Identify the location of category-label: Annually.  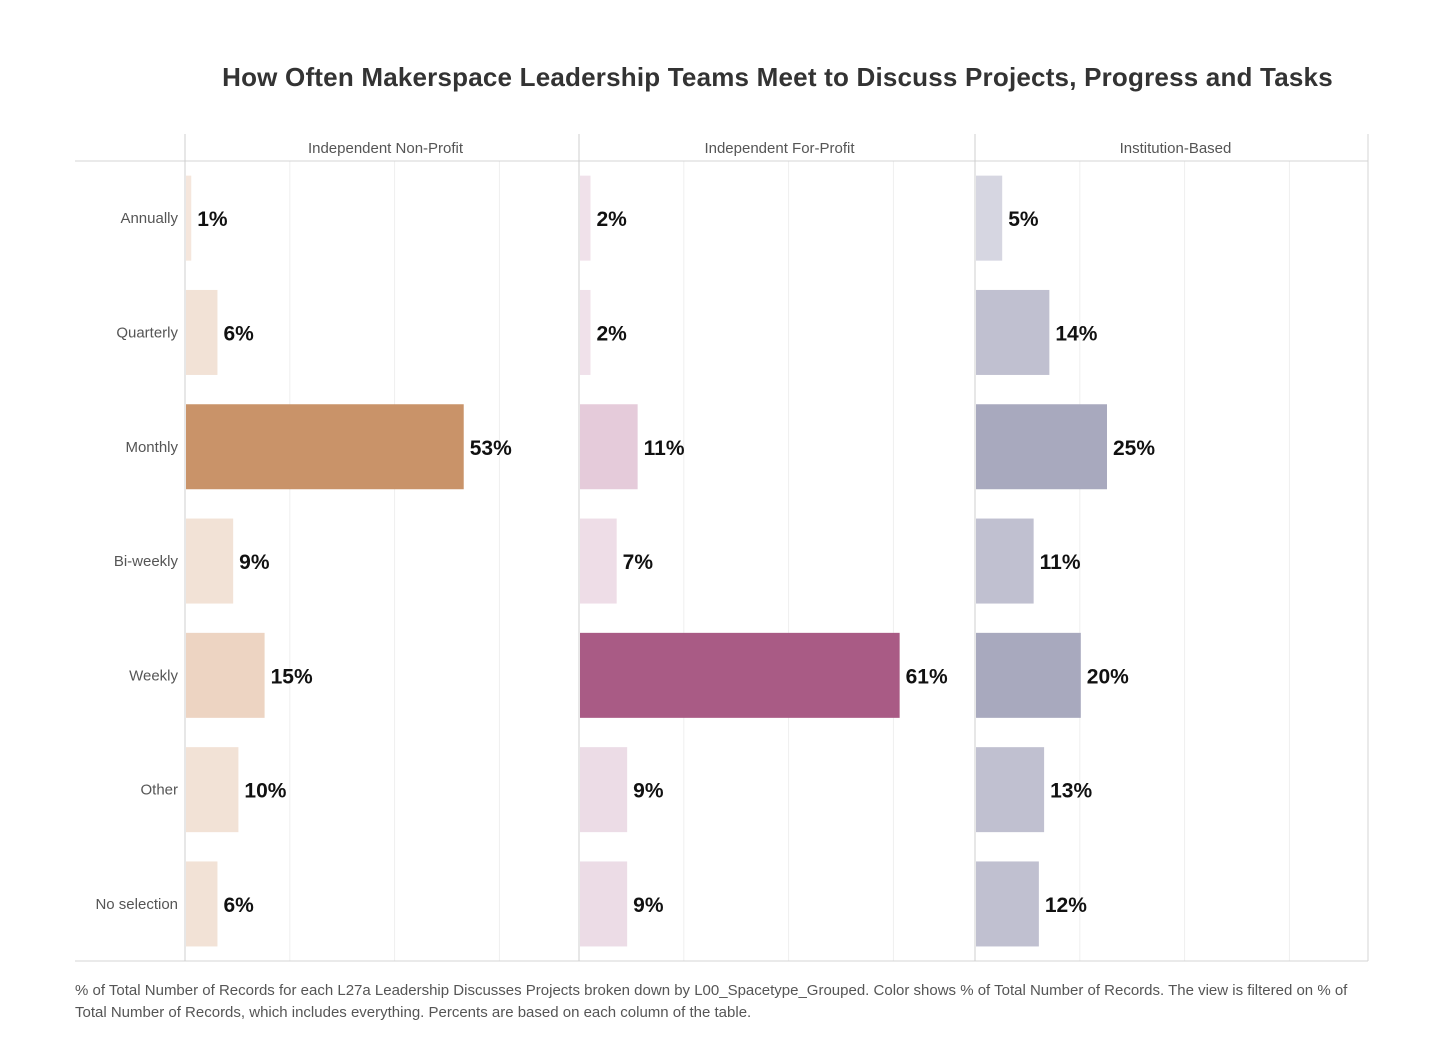
(149, 218).